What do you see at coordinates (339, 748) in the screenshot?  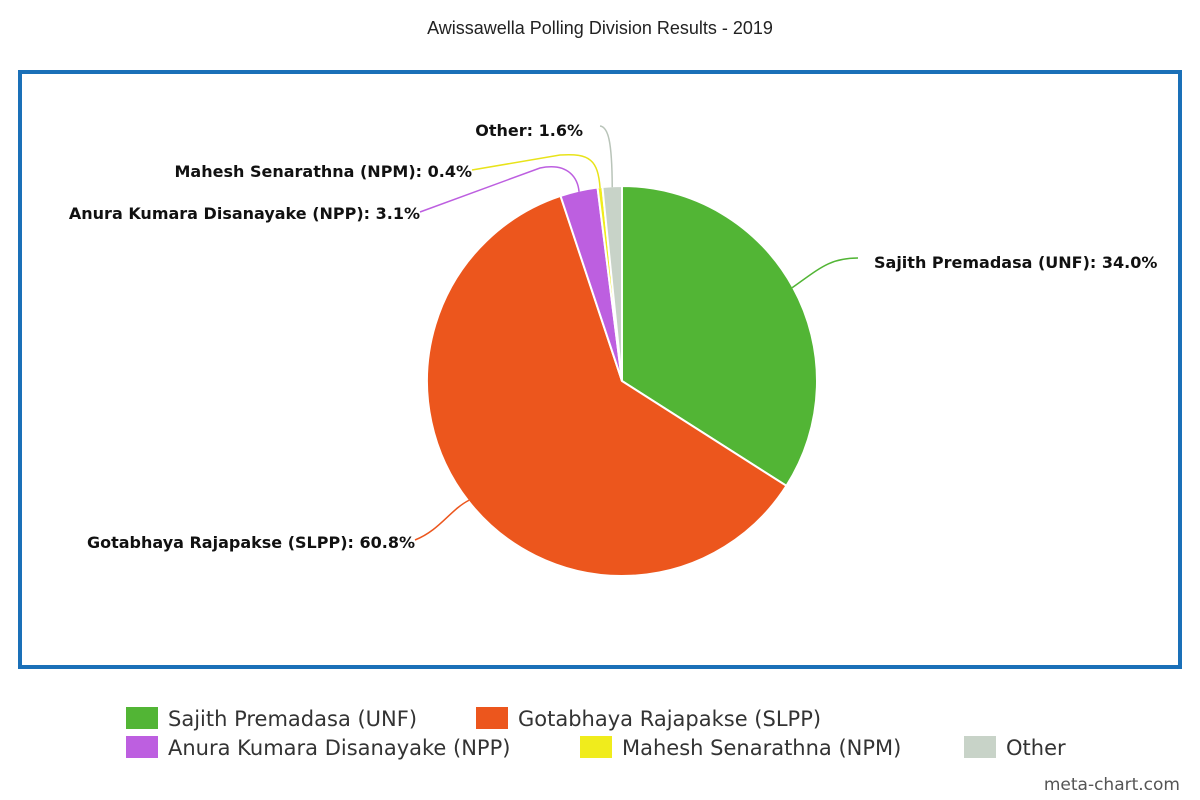 I see `legend-label-anura-kumara-disanayake-npp: Anura Kumara Disanayake (NPP)` at bounding box center [339, 748].